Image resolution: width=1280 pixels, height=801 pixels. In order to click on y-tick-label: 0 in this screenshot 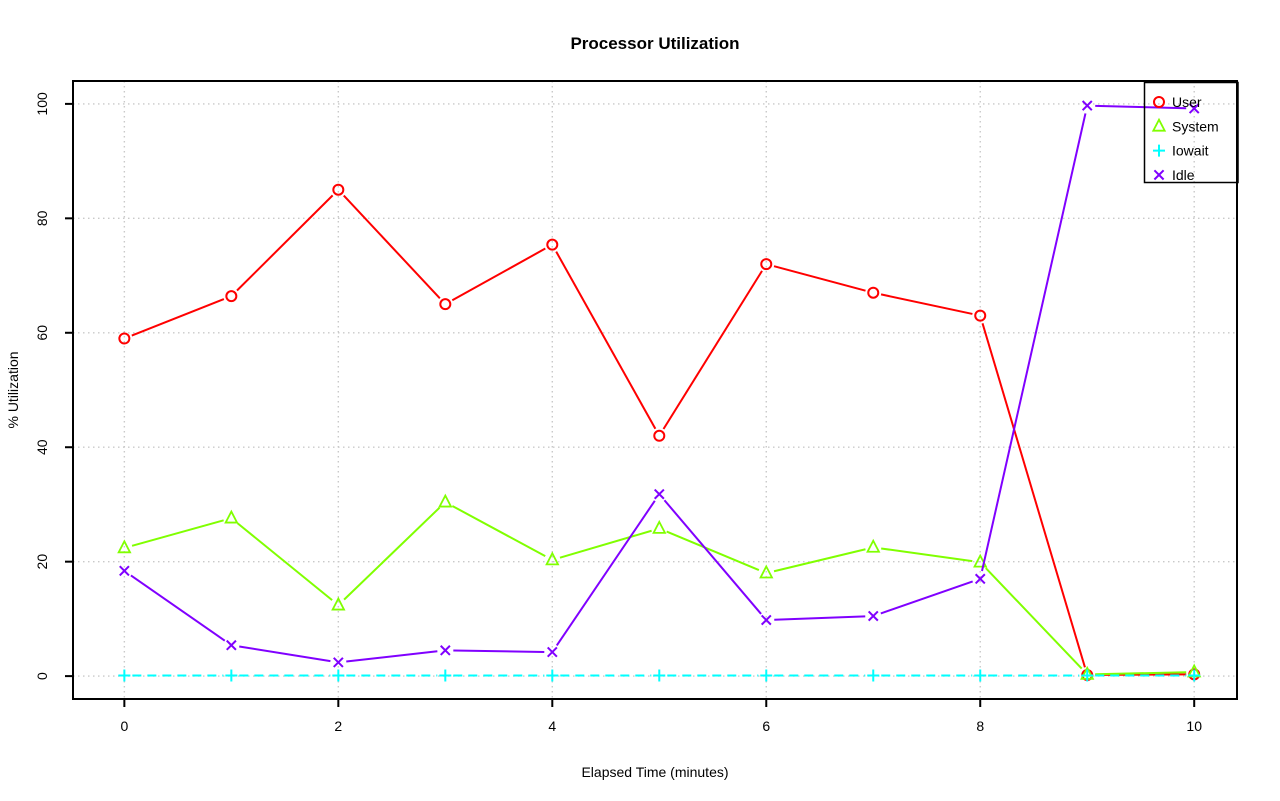, I will do `click(42, 676)`.